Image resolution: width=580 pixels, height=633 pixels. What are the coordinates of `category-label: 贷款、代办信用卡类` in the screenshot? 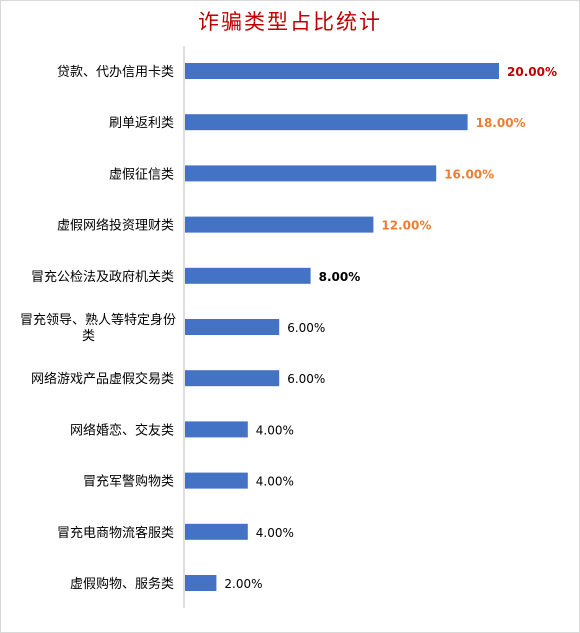 It's located at (115, 72).